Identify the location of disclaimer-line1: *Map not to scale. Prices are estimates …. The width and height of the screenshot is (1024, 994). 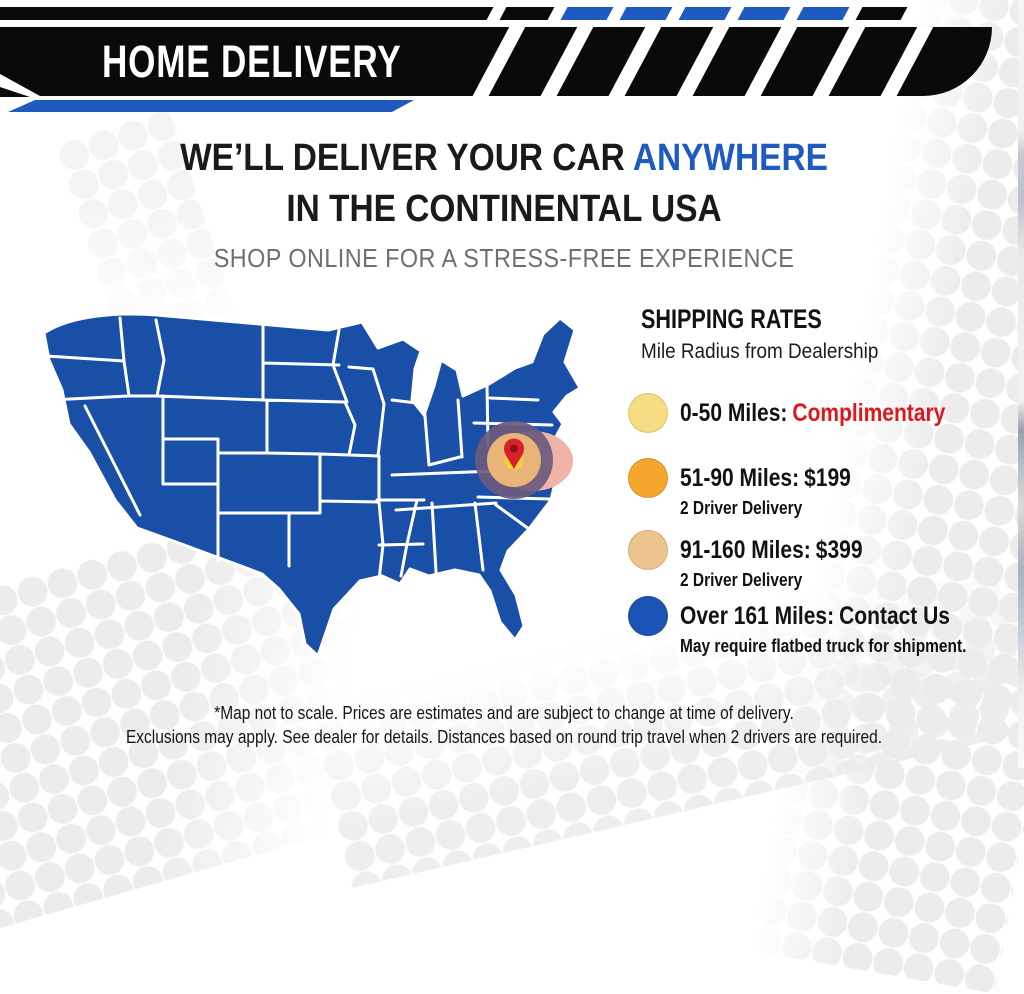
(504, 713).